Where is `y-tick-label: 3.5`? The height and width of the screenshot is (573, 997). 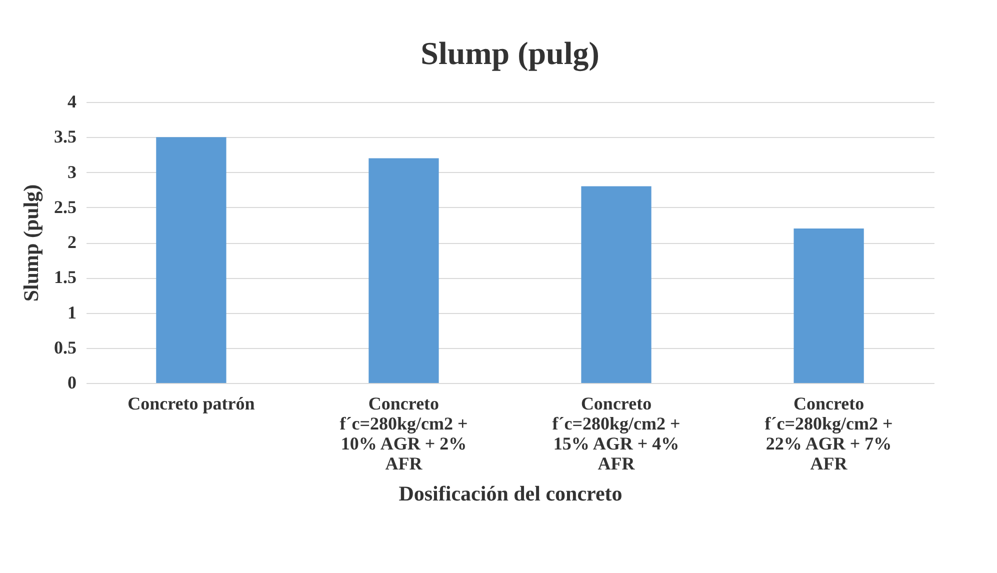
y-tick-label: 3.5 is located at coordinates (65, 136).